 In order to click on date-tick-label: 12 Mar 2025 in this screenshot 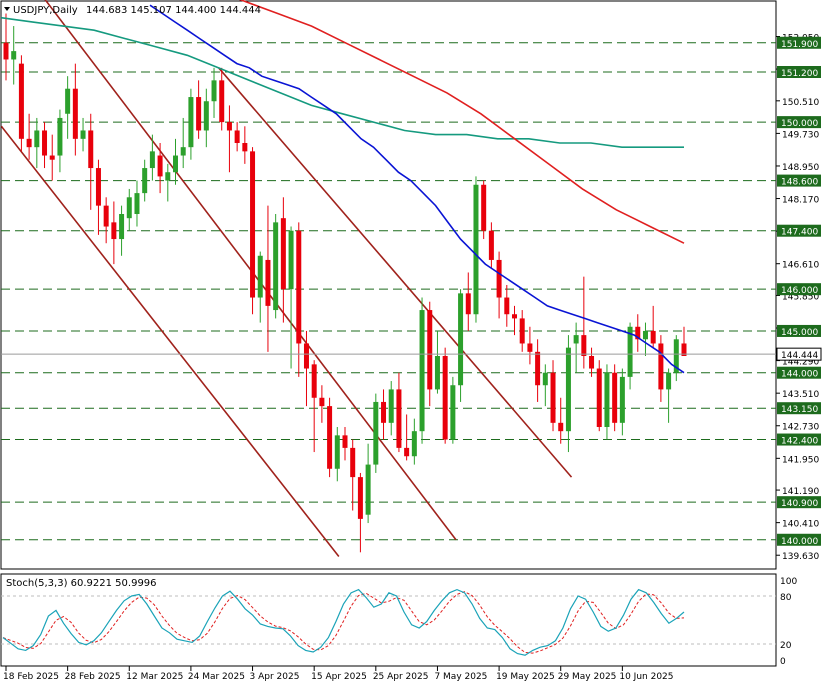, I will do `click(154, 677)`.